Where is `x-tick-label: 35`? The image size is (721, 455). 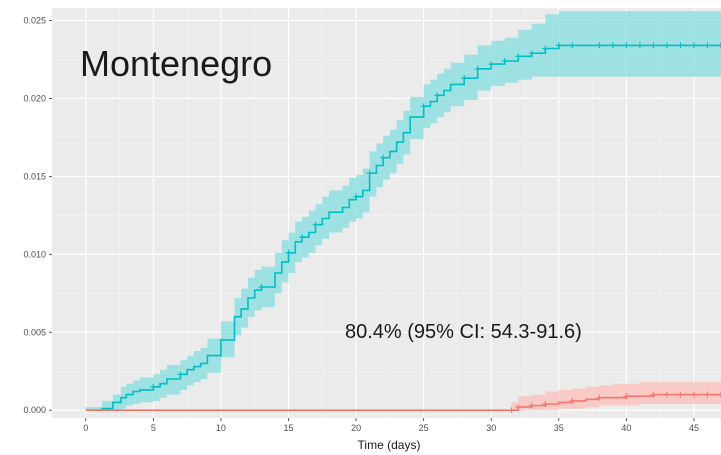
x-tick-label: 35 is located at coordinates (559, 428).